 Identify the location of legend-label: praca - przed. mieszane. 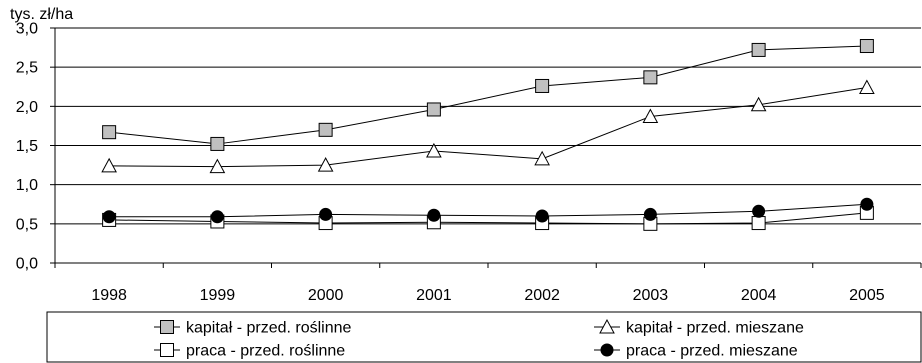
(712, 351).